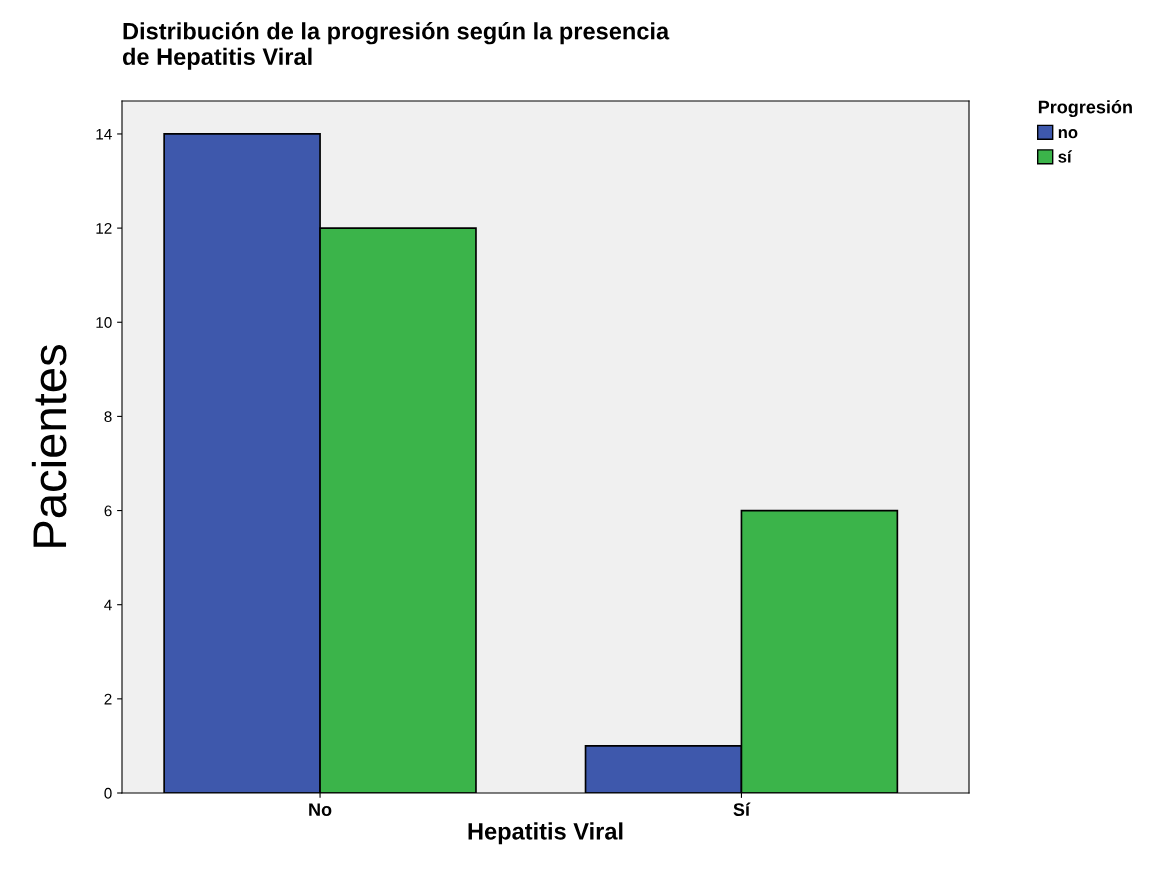  I want to click on y-tick-label: 8, so click(108, 417).